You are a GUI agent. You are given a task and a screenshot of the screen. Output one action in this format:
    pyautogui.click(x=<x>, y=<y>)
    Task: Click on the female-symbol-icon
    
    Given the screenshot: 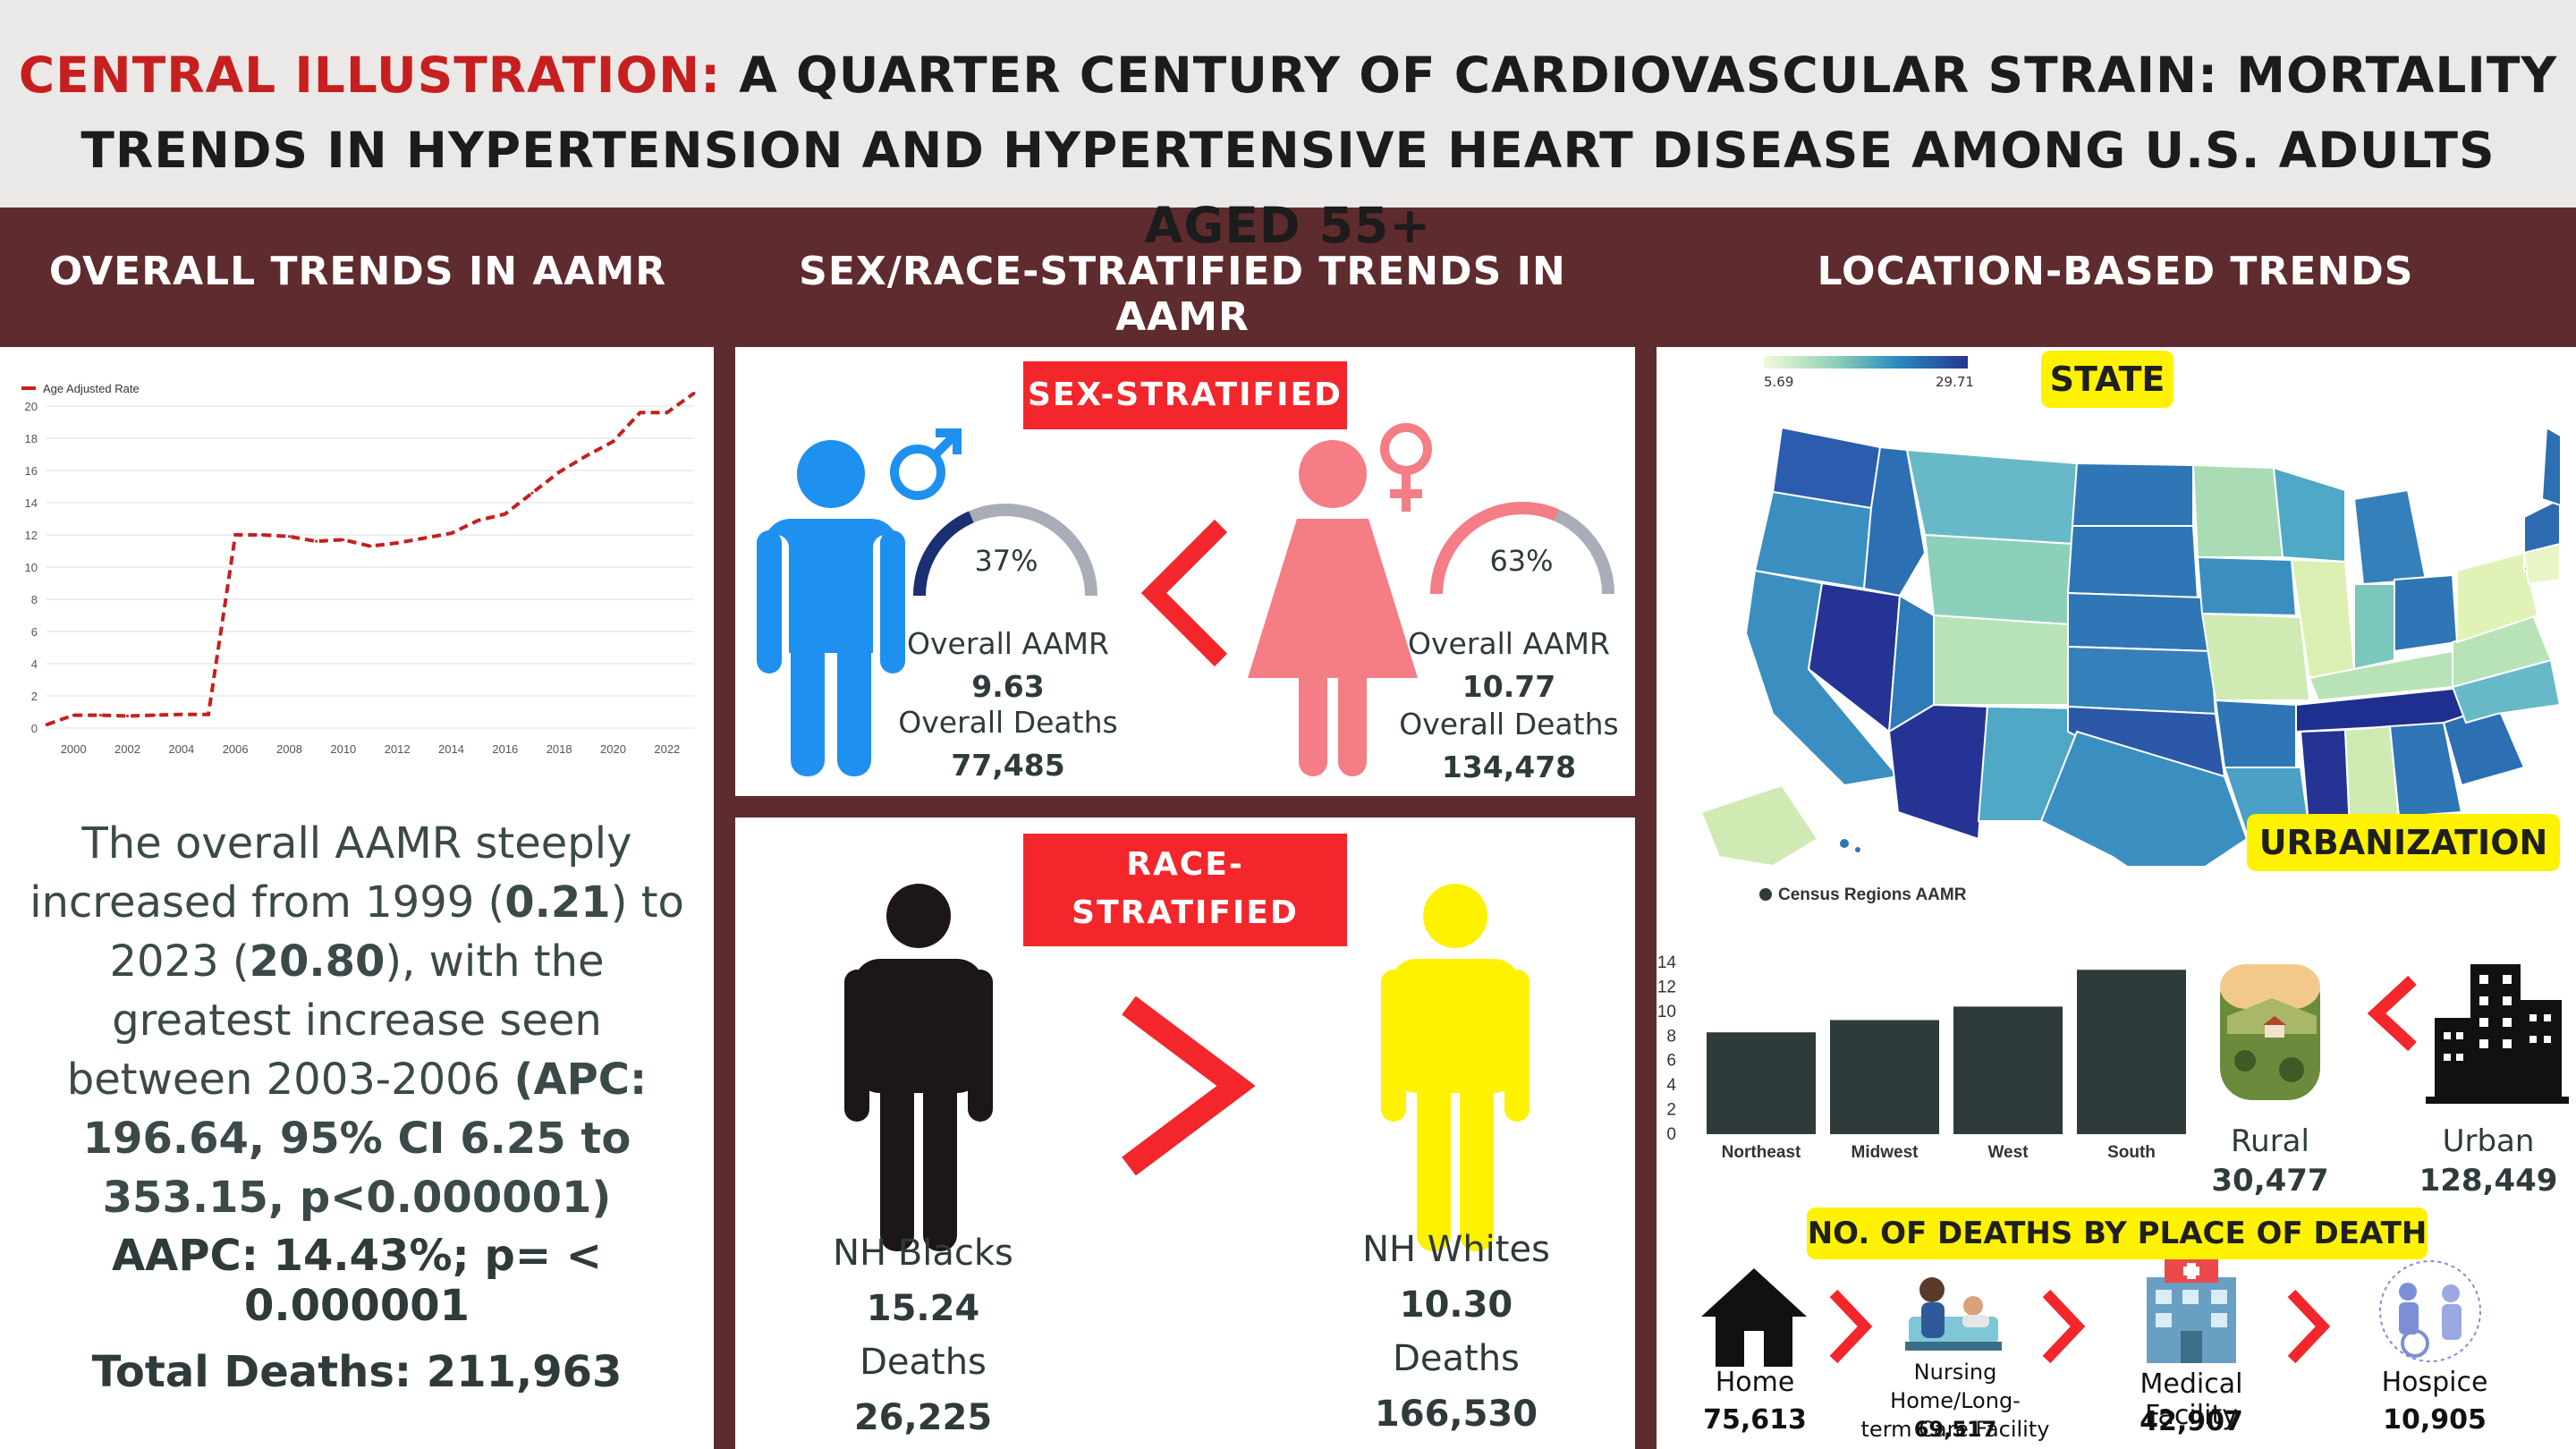 What is the action you would take?
    pyautogui.click(x=1406, y=467)
    